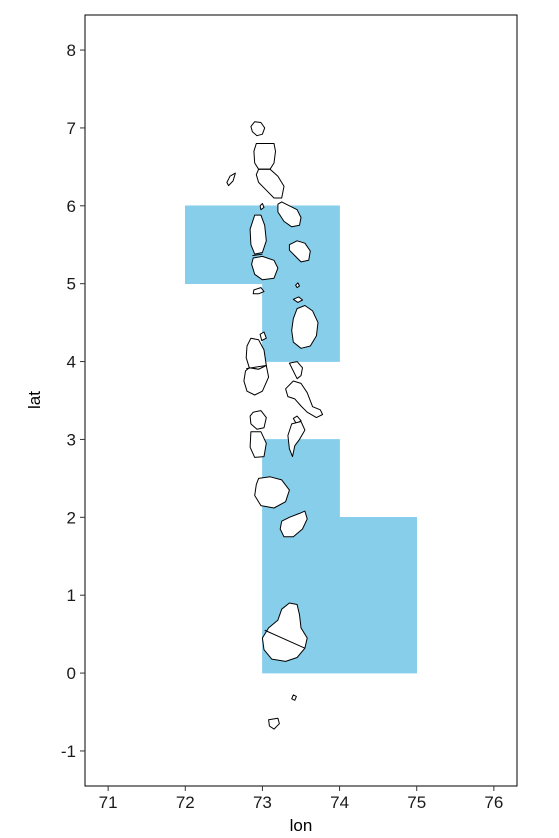  I want to click on y-axis-title: lat, so click(34, 400).